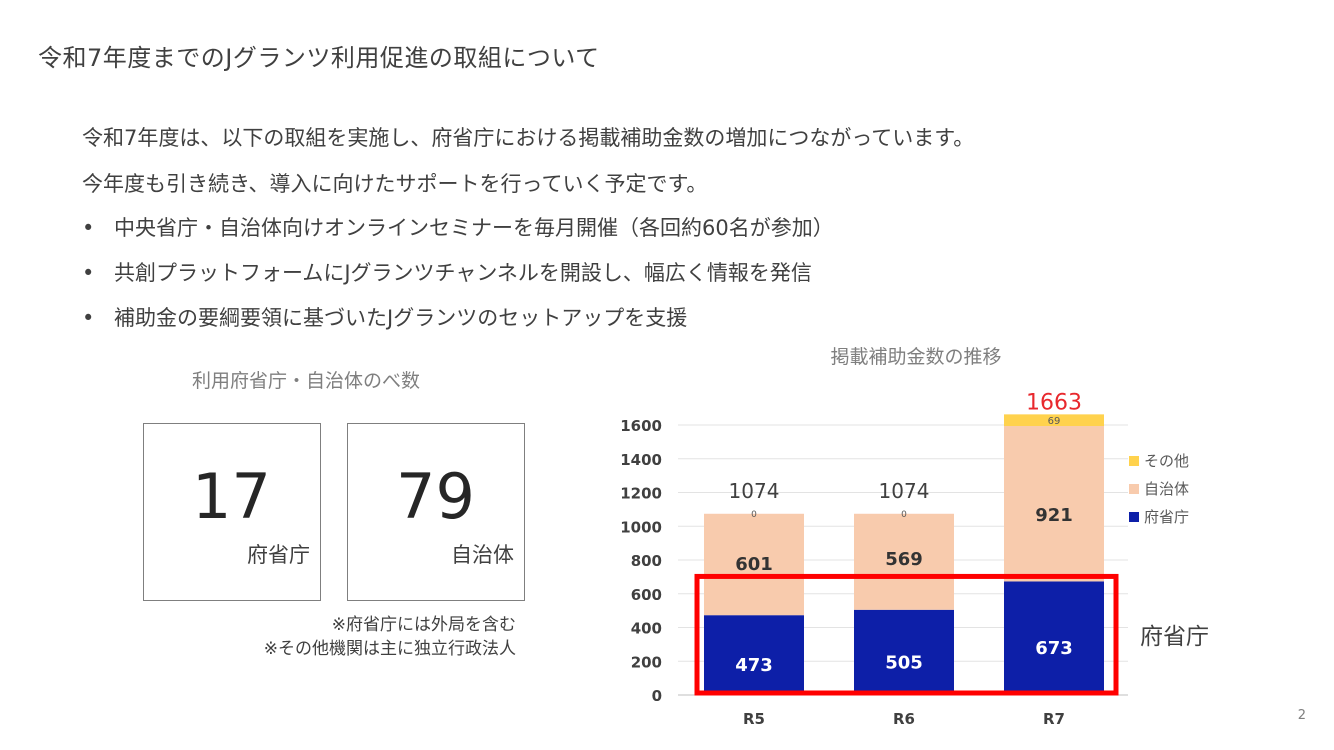  Describe the element at coordinates (1054, 515) in the screenshot. I see `data-label: 921` at that location.